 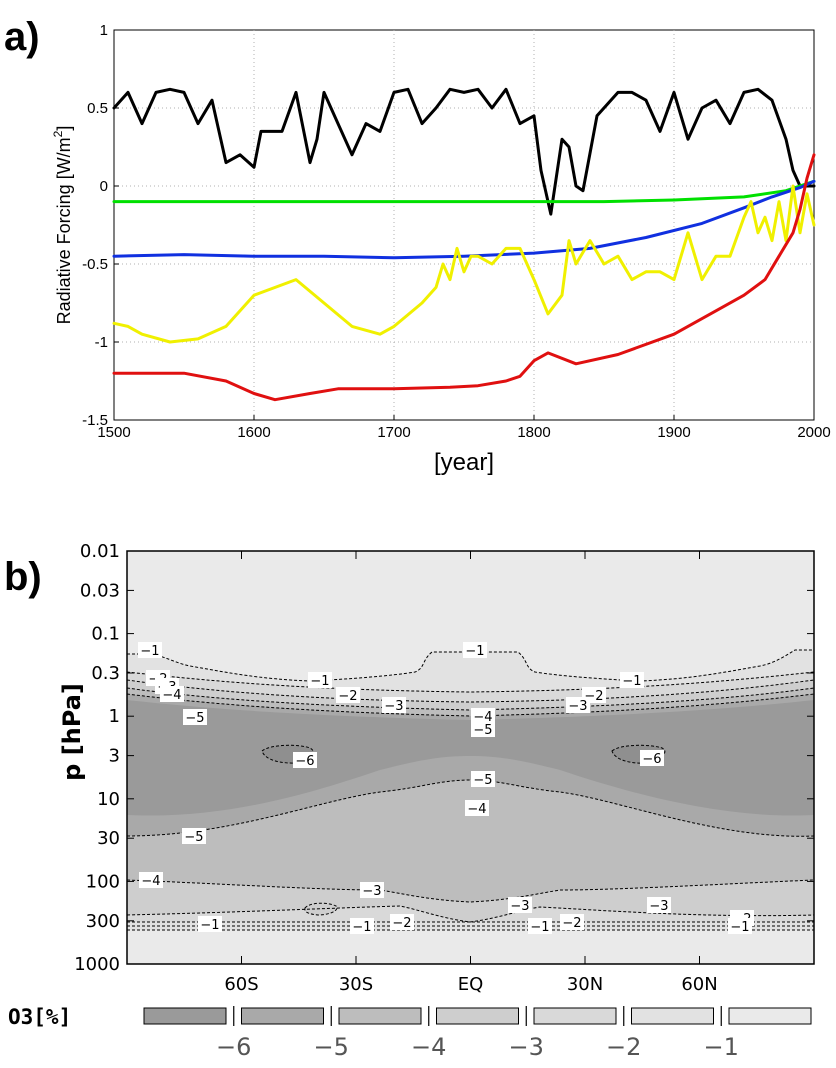 I want to click on y-tick-label-a: -1.5, so click(x=95, y=420).